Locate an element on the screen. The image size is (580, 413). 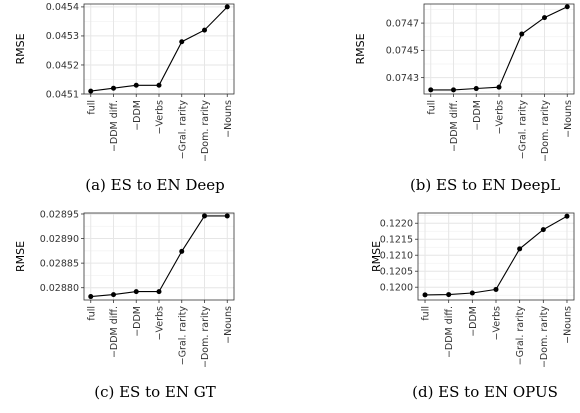
y-tick-label: 0.02880 is located at coordinates (59, 288).